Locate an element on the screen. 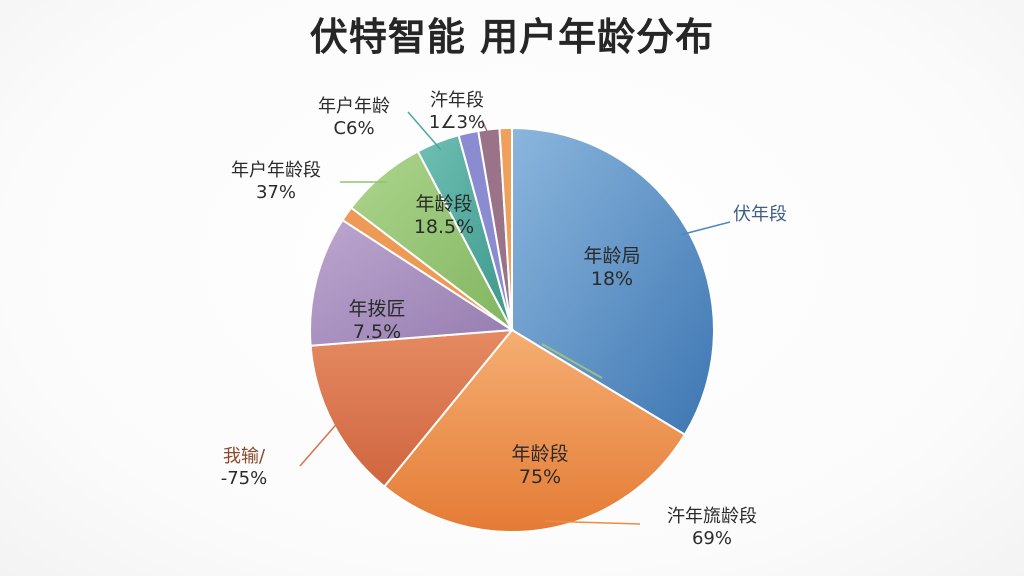 The image size is (1024, 576). leader-line-blue is located at coordinates (705, 228).